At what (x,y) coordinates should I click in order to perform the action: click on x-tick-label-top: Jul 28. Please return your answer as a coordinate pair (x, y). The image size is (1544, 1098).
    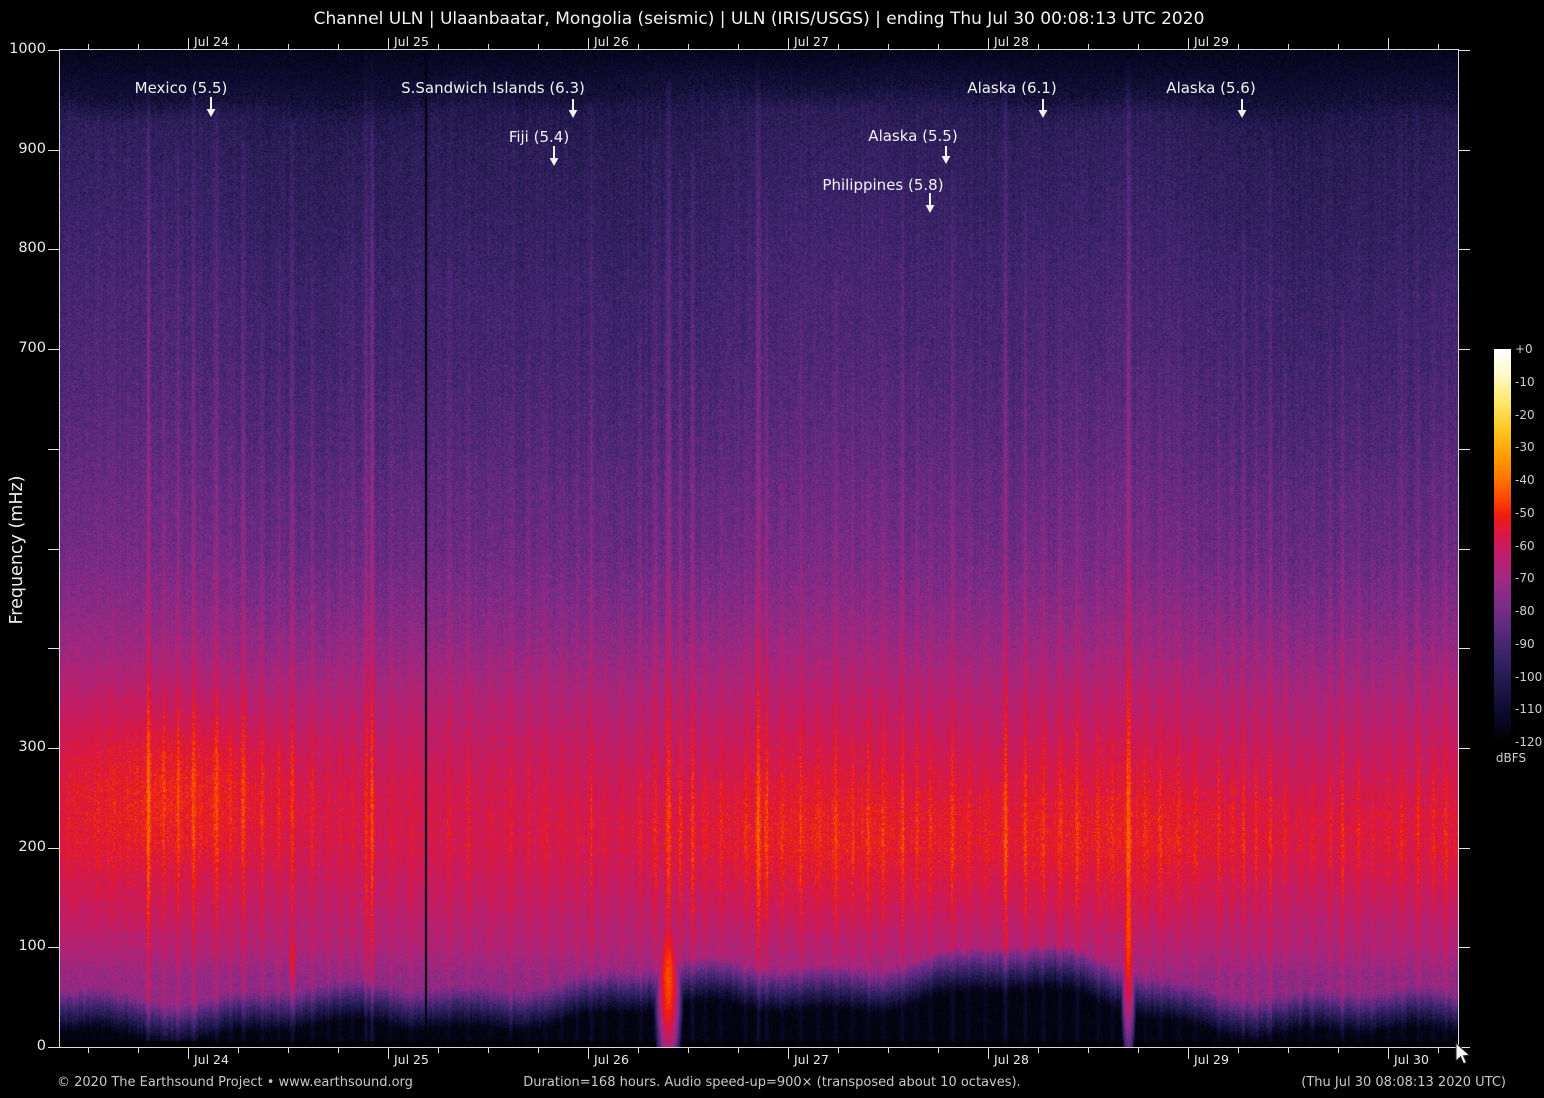
    Looking at the image, I should click on (1011, 41).